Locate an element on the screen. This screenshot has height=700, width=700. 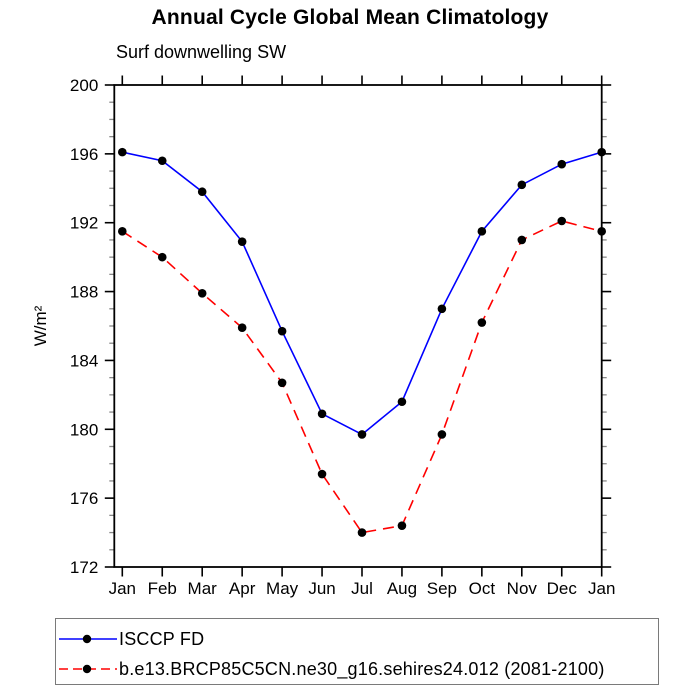
y-axis-label: W/m² is located at coordinates (40, 325).